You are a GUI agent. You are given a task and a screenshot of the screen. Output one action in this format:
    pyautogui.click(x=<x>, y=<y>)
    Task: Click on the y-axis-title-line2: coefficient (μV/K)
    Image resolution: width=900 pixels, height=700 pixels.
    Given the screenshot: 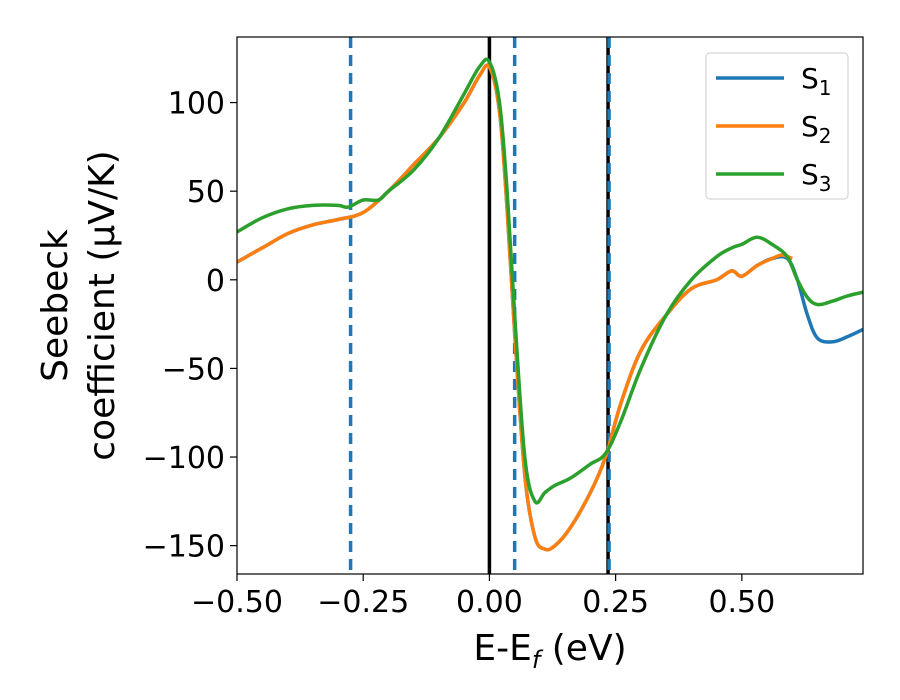 What is the action you would take?
    pyautogui.click(x=102, y=305)
    